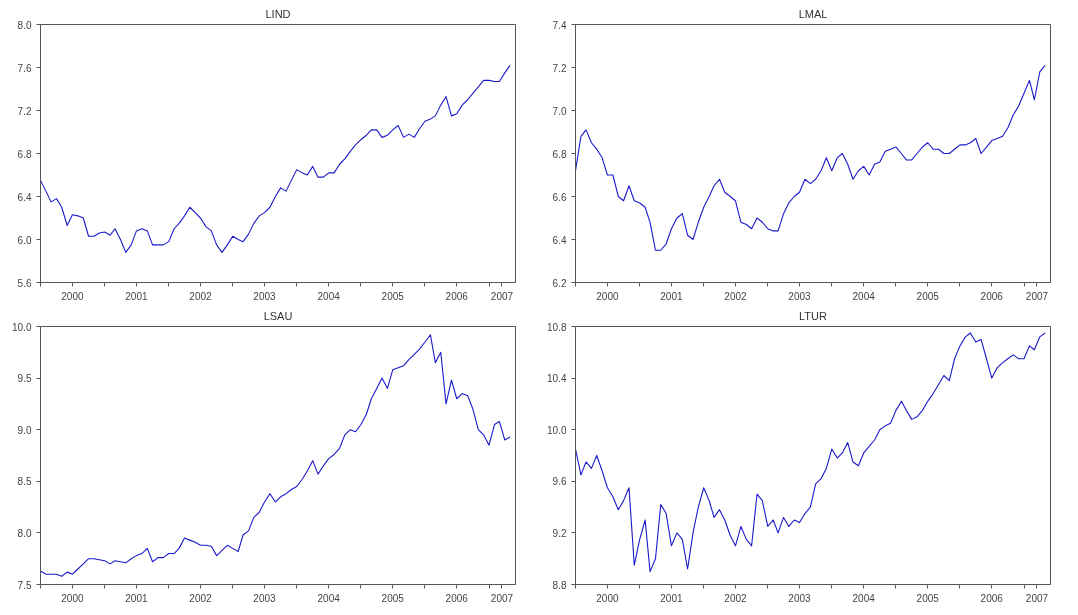  What do you see at coordinates (24, 283) in the screenshot?
I see `y-tick-label: 5.6` at bounding box center [24, 283].